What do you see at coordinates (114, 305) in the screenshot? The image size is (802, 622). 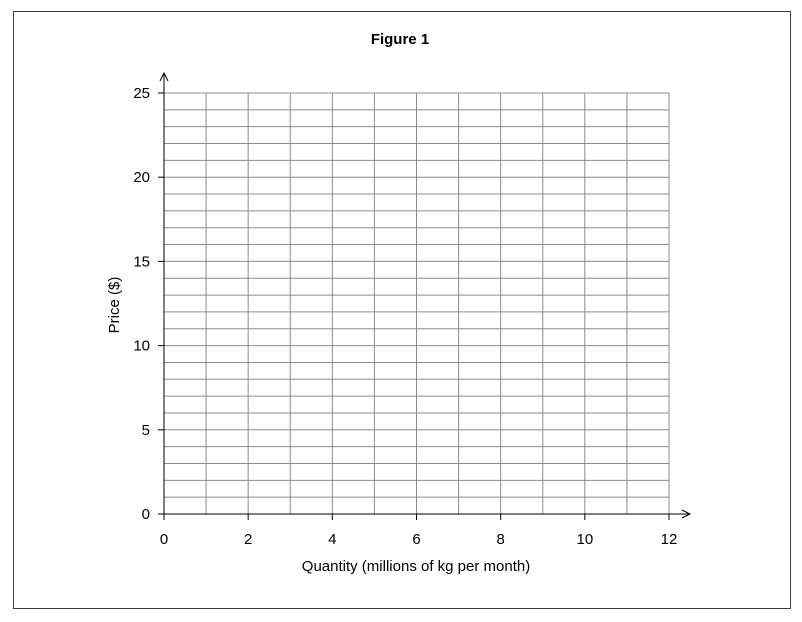 I see `y-axis-label: Price ($)` at bounding box center [114, 305].